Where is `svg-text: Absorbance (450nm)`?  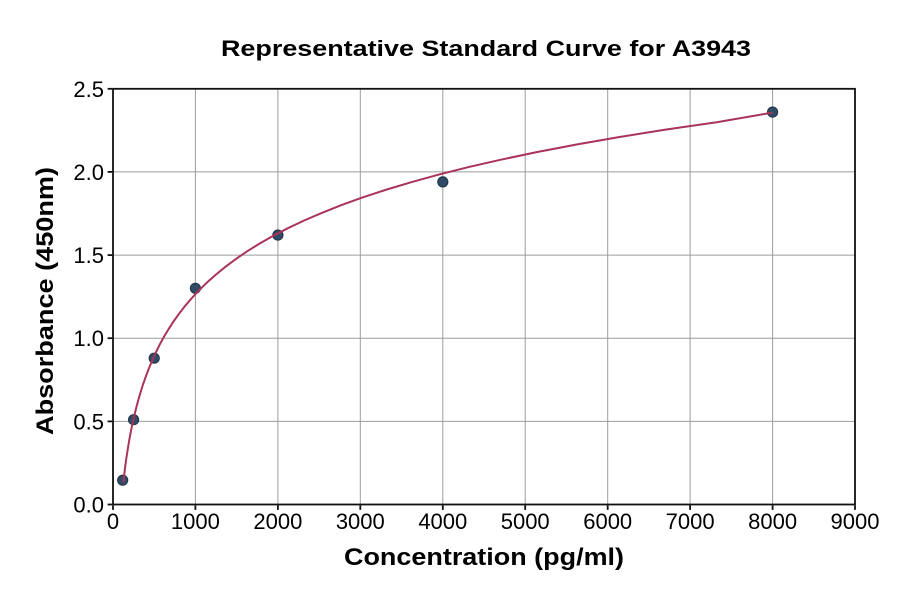
svg-text: Absorbance (450nm) is located at coordinates (45, 301).